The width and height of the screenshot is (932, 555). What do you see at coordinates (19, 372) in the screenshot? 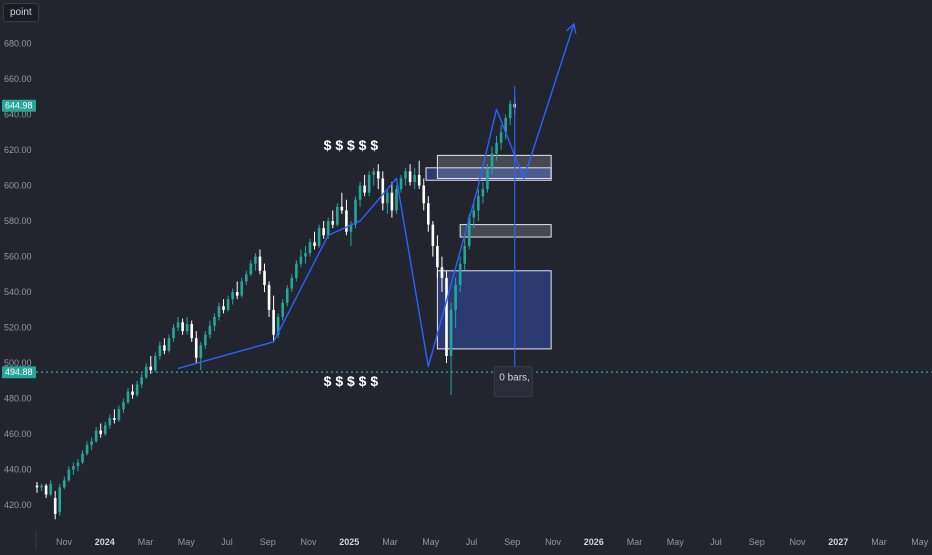
I see `dotted-level-label-box` at bounding box center [19, 372].